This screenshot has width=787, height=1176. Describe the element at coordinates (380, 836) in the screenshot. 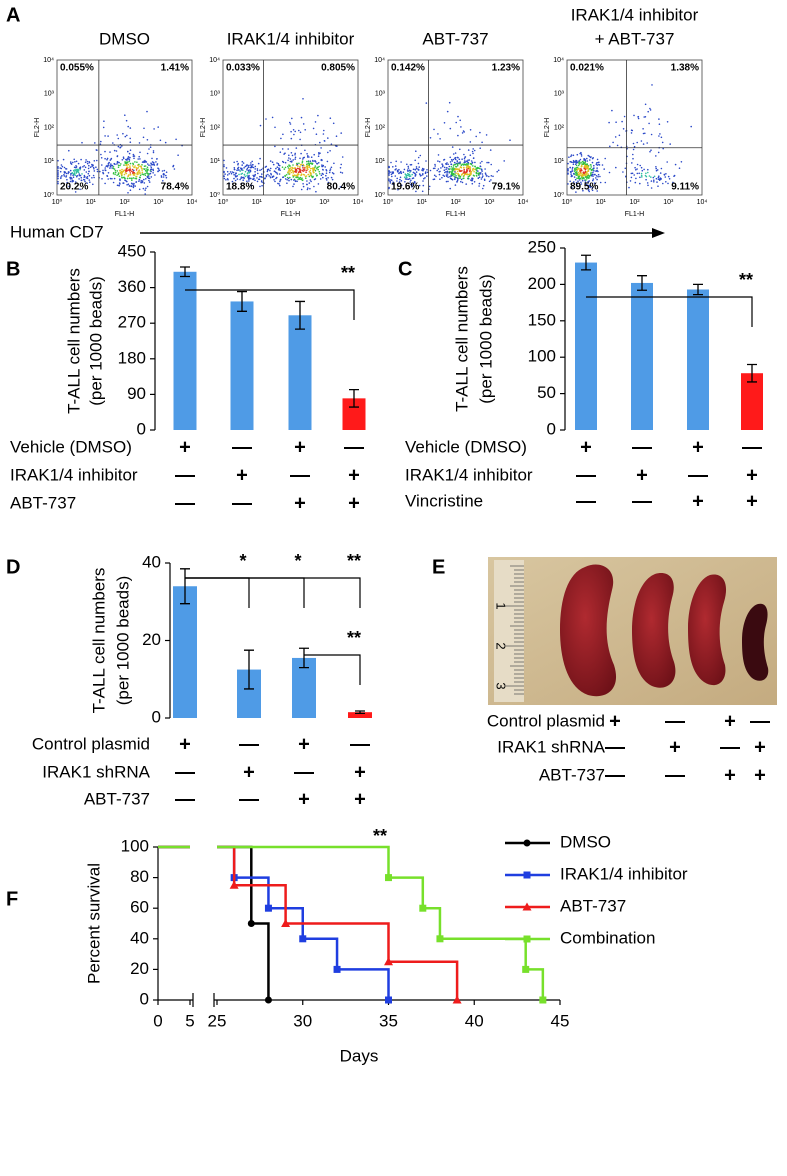

I see `annotation: **` at that location.